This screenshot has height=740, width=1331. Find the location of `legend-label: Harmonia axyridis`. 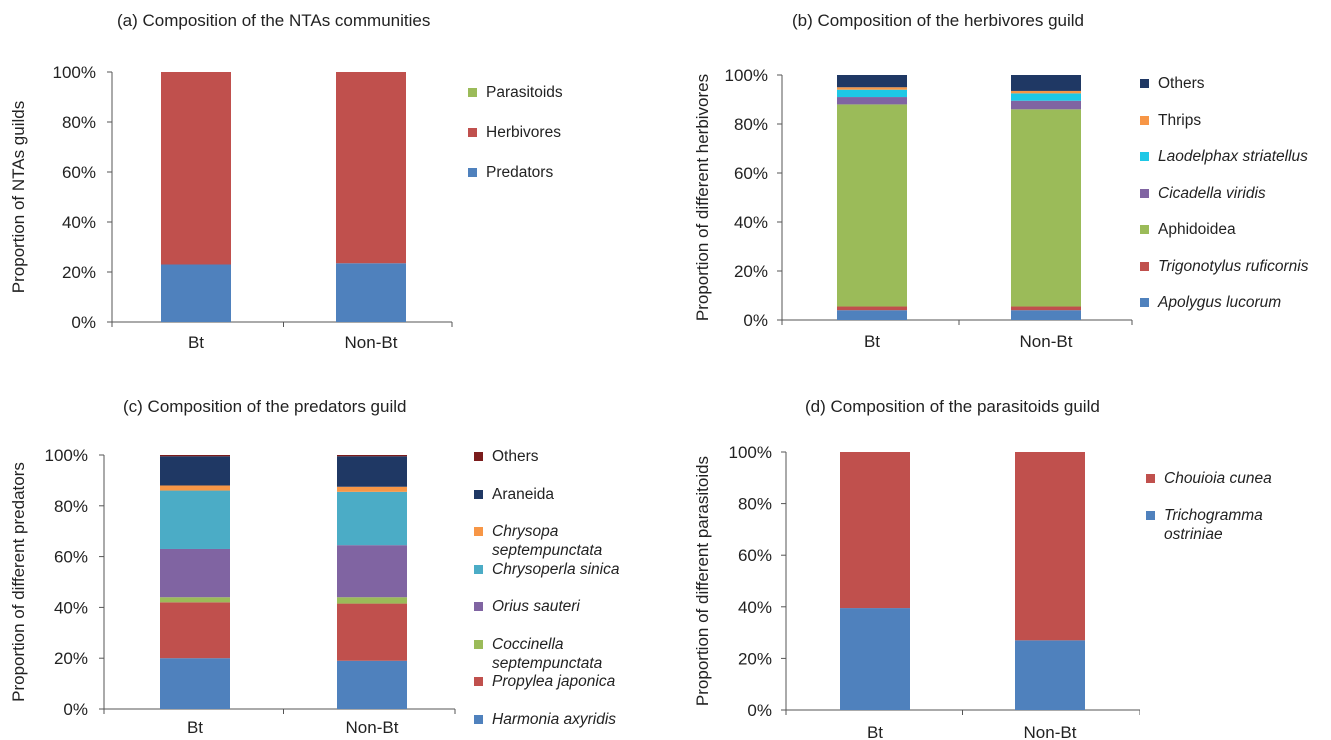

legend-label: Harmonia axyridis is located at coordinates (554, 719).